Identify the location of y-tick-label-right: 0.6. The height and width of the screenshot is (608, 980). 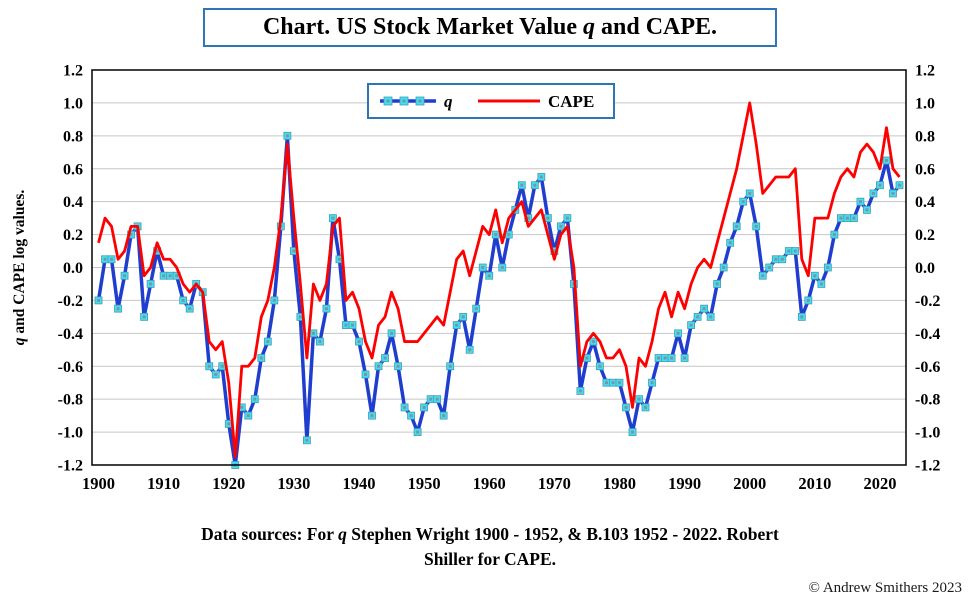
(925, 169).